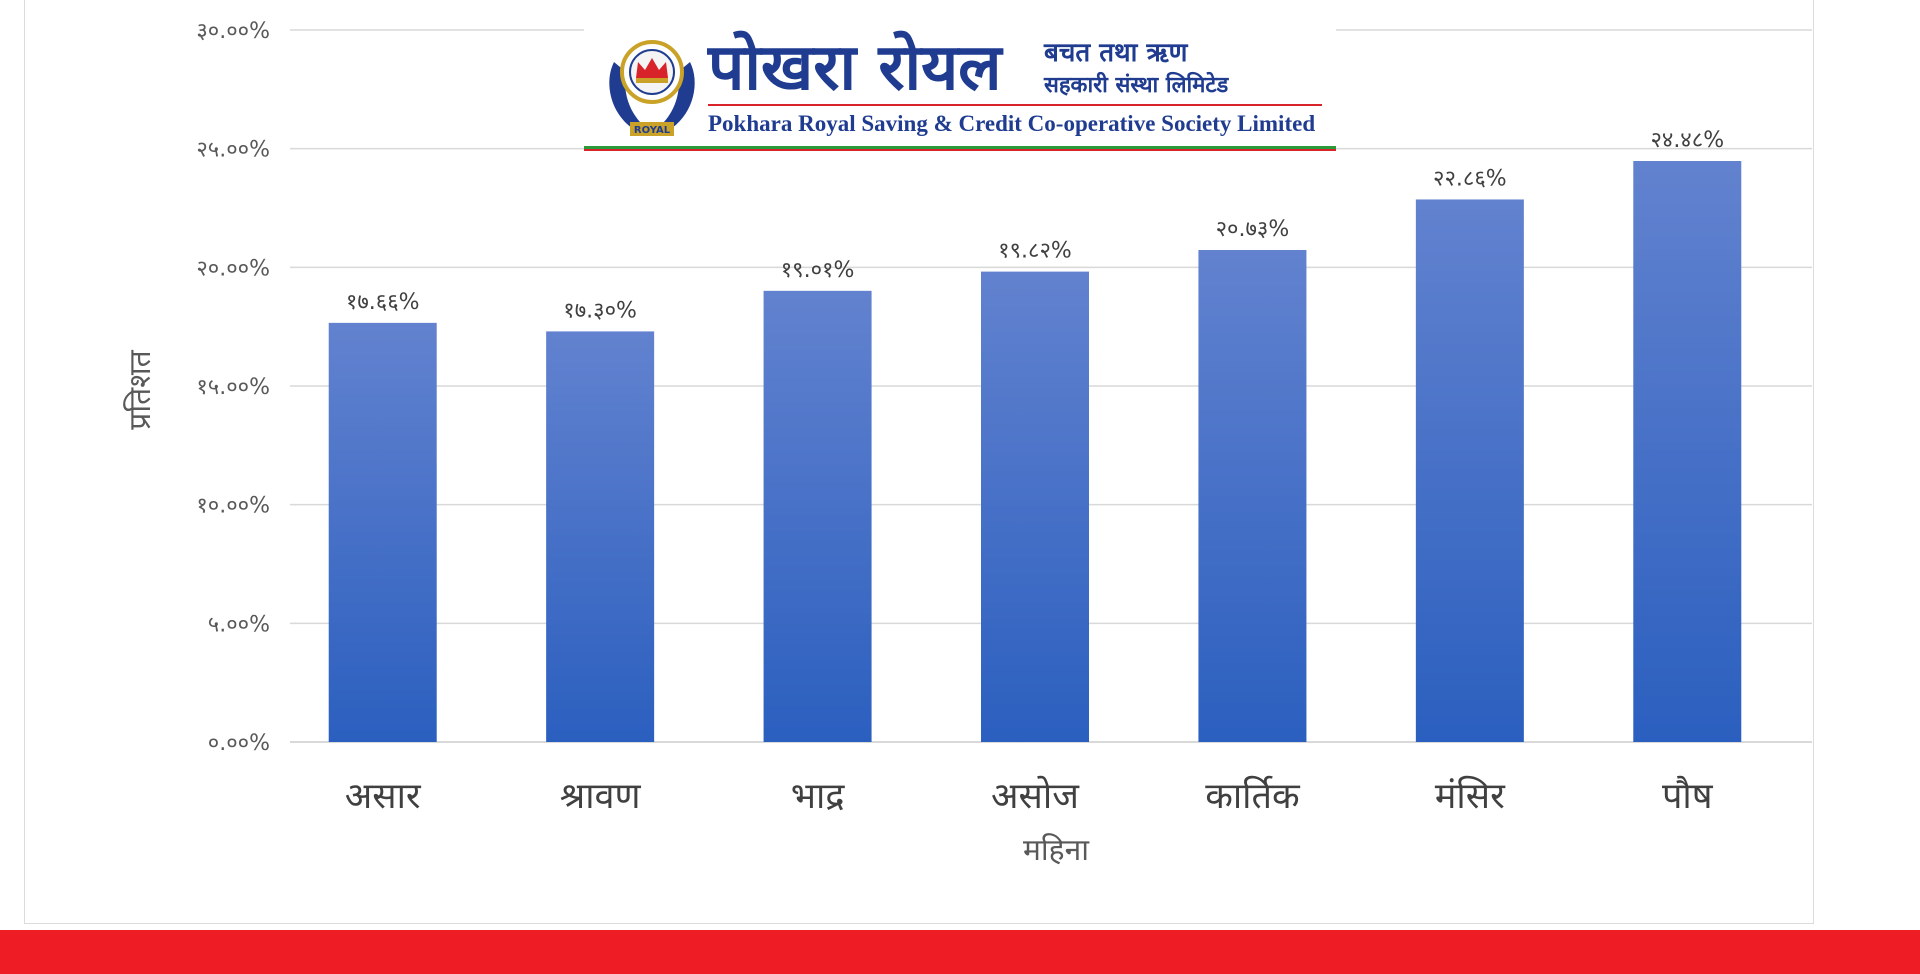  I want to click on x-category-label: असार, so click(383, 796).